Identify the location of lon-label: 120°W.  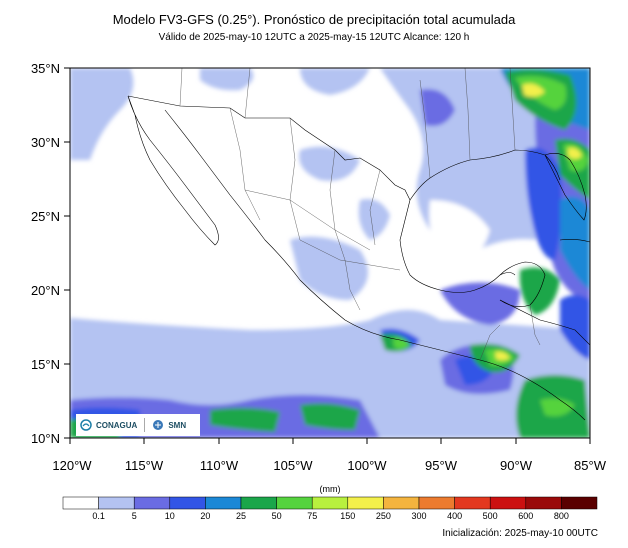
(72, 465).